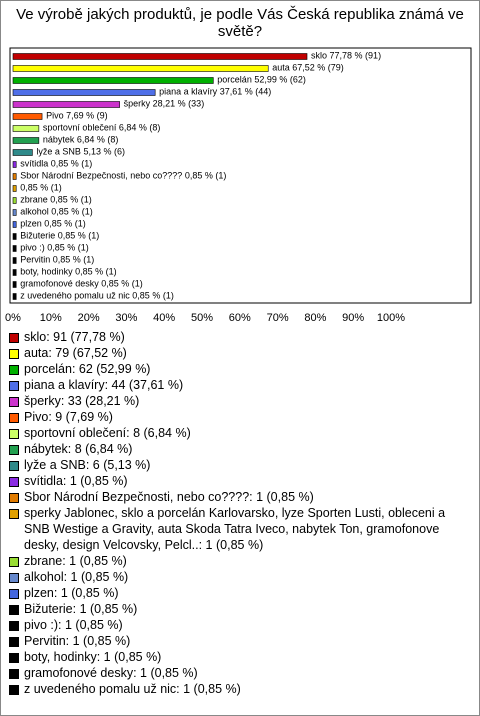 The image size is (480, 716). What do you see at coordinates (240, 481) in the screenshot?
I see `legend-item: svítidla: 1 (0,85 %)` at bounding box center [240, 481].